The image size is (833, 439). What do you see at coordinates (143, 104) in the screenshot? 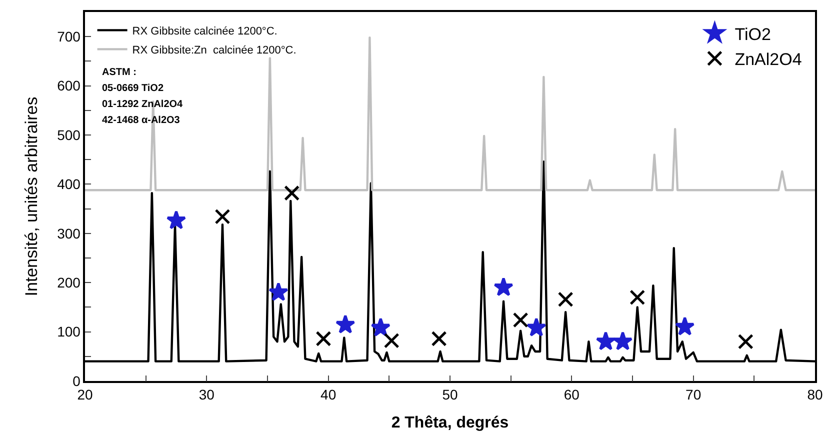
I see `annotation: 01-1292 ZnAl2O4` at bounding box center [143, 104].